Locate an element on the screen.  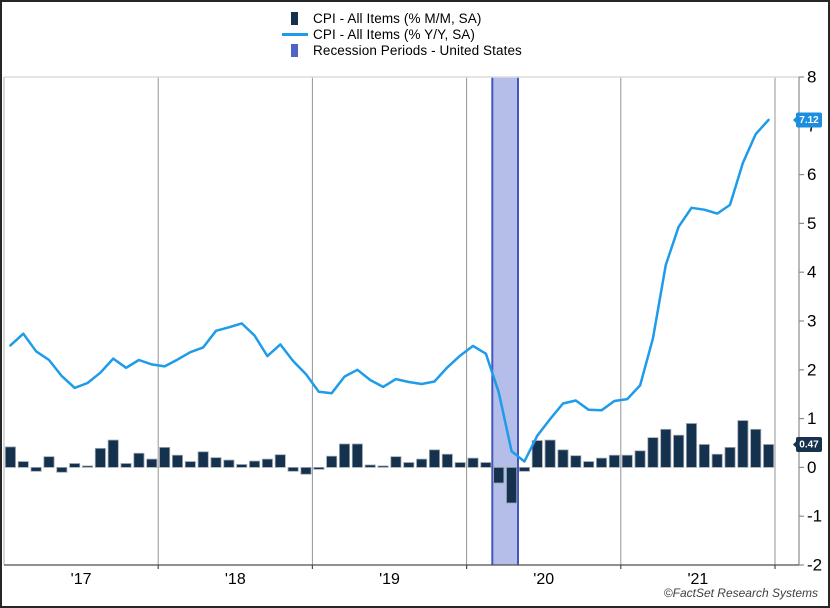
badge-value: 0.47 is located at coordinates (809, 444).